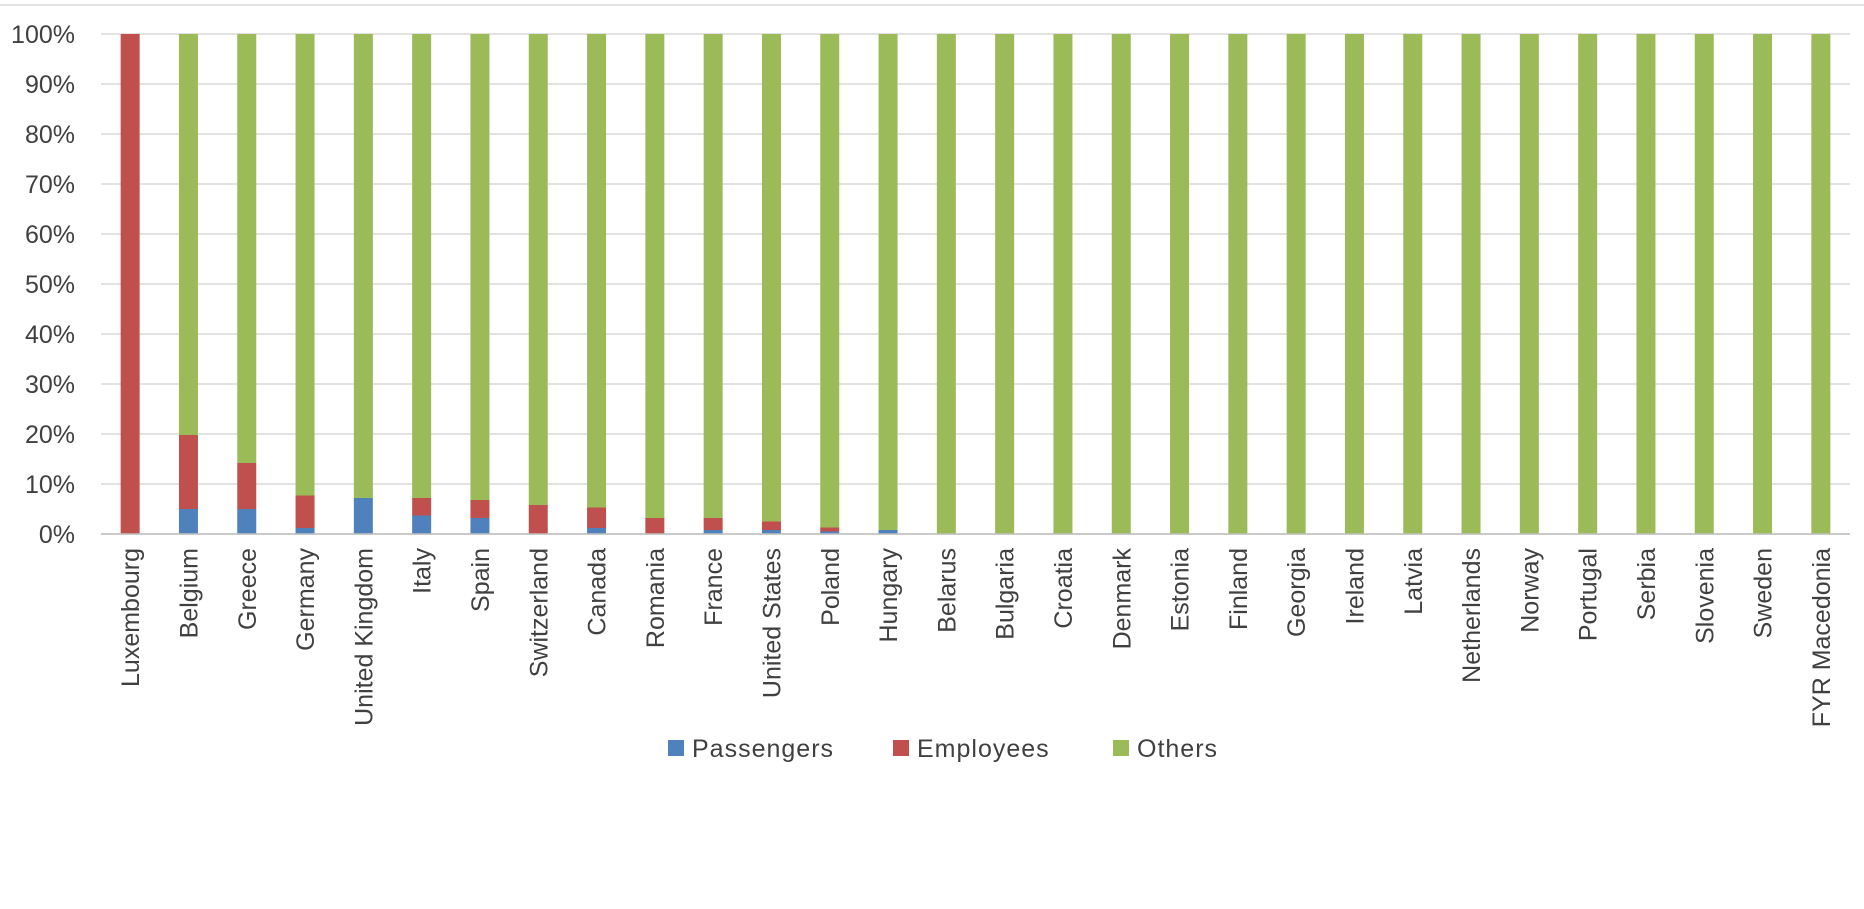  I want to click on x-tick-label: Switzerland, so click(539, 612).